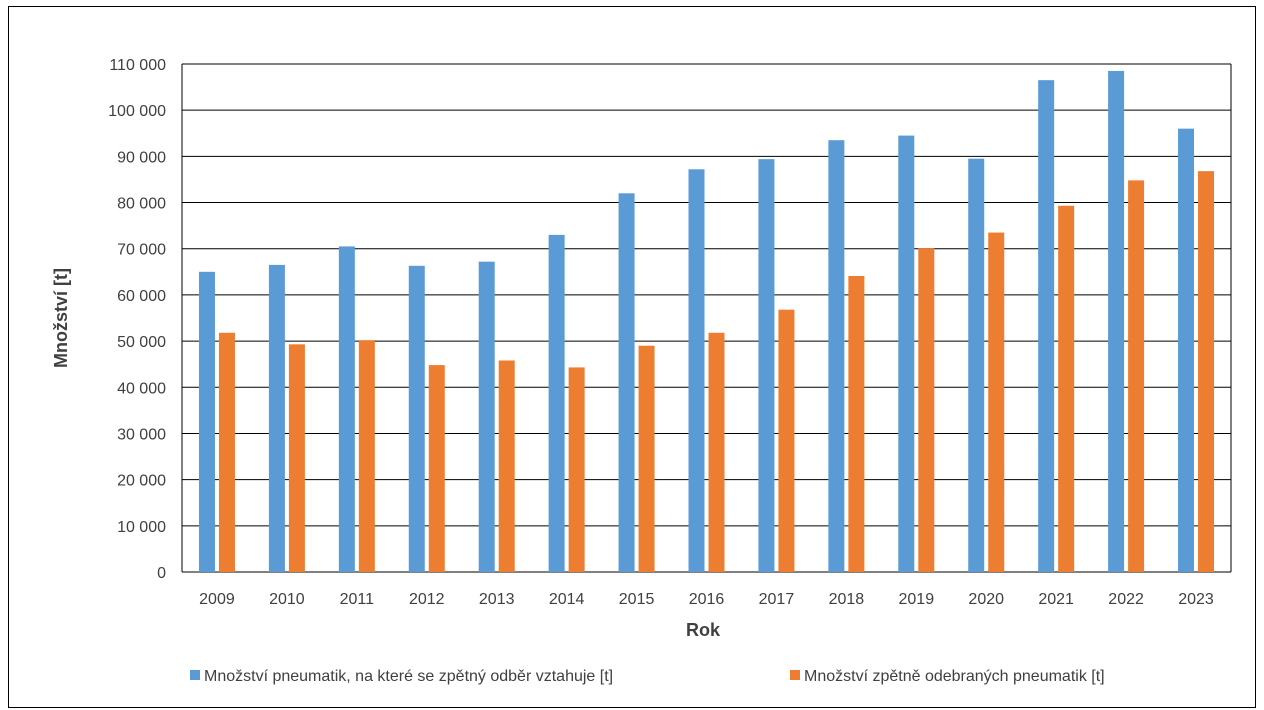 Image resolution: width=1264 pixels, height=710 pixels. I want to click on y-tick-label: 60 000, so click(141, 296).